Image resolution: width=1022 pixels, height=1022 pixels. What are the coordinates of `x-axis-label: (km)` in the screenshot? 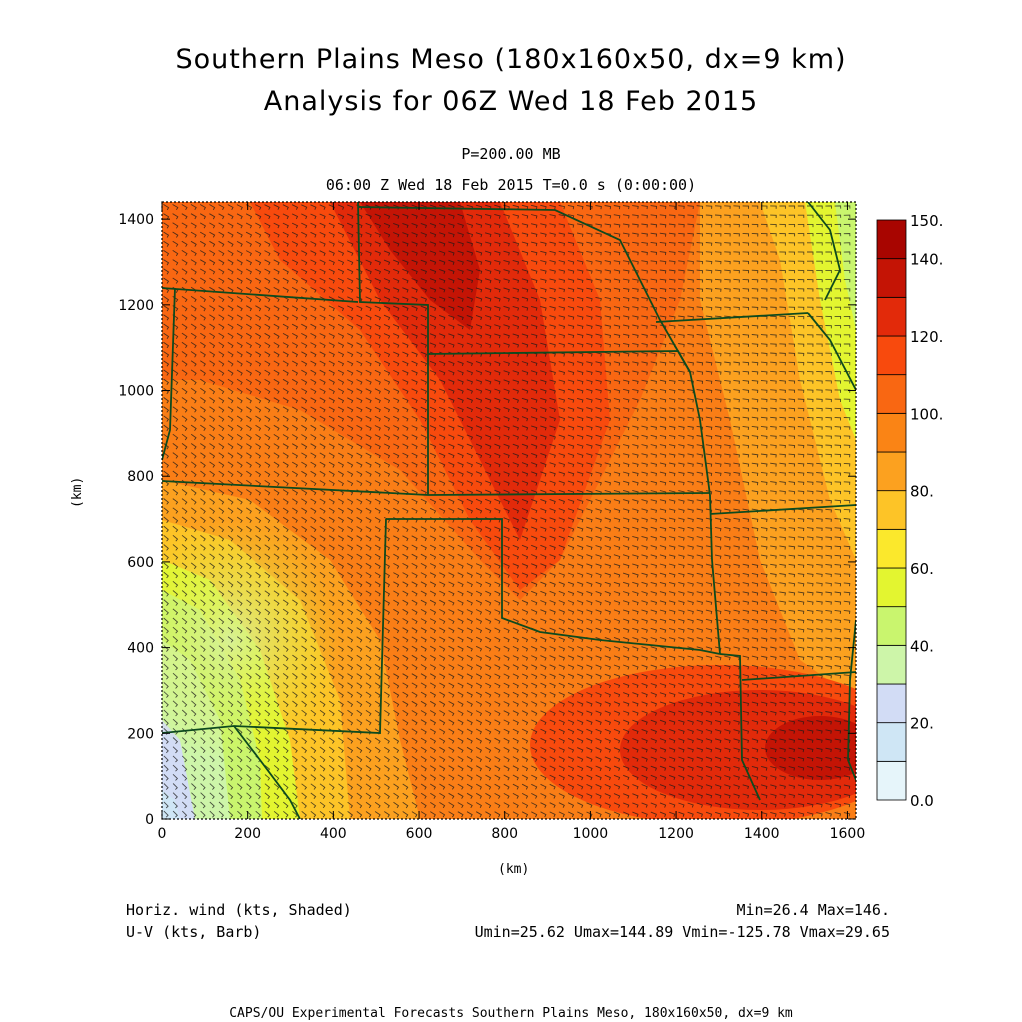 It's located at (514, 869).